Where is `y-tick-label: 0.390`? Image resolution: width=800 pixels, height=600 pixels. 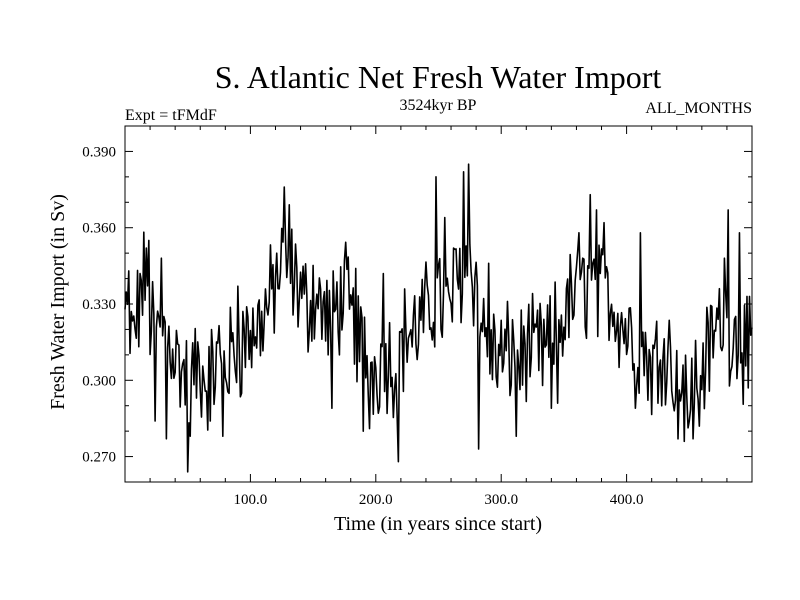 y-tick-label: 0.390 is located at coordinates (99, 152).